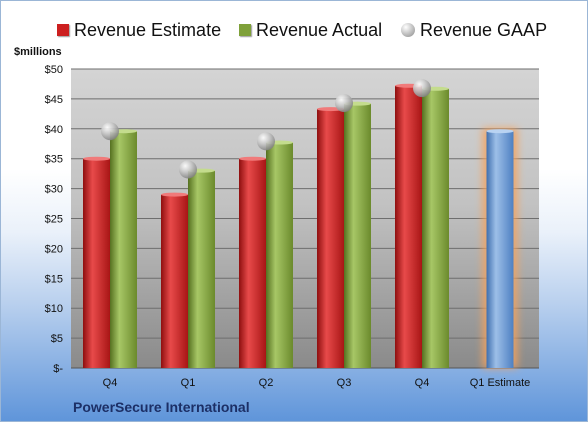  I want to click on company-name: PowerSecure International, so click(161, 407).